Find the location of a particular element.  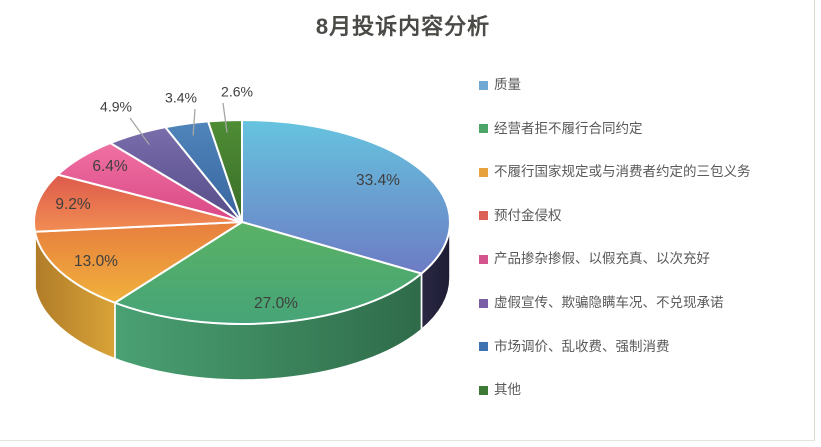

legend-label: 其他 is located at coordinates (507, 390).